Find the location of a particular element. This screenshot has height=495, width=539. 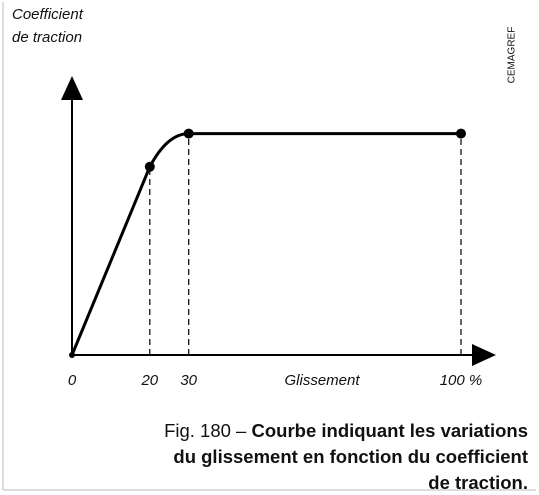

x-tick-label: 100 % is located at coordinates (461, 380).